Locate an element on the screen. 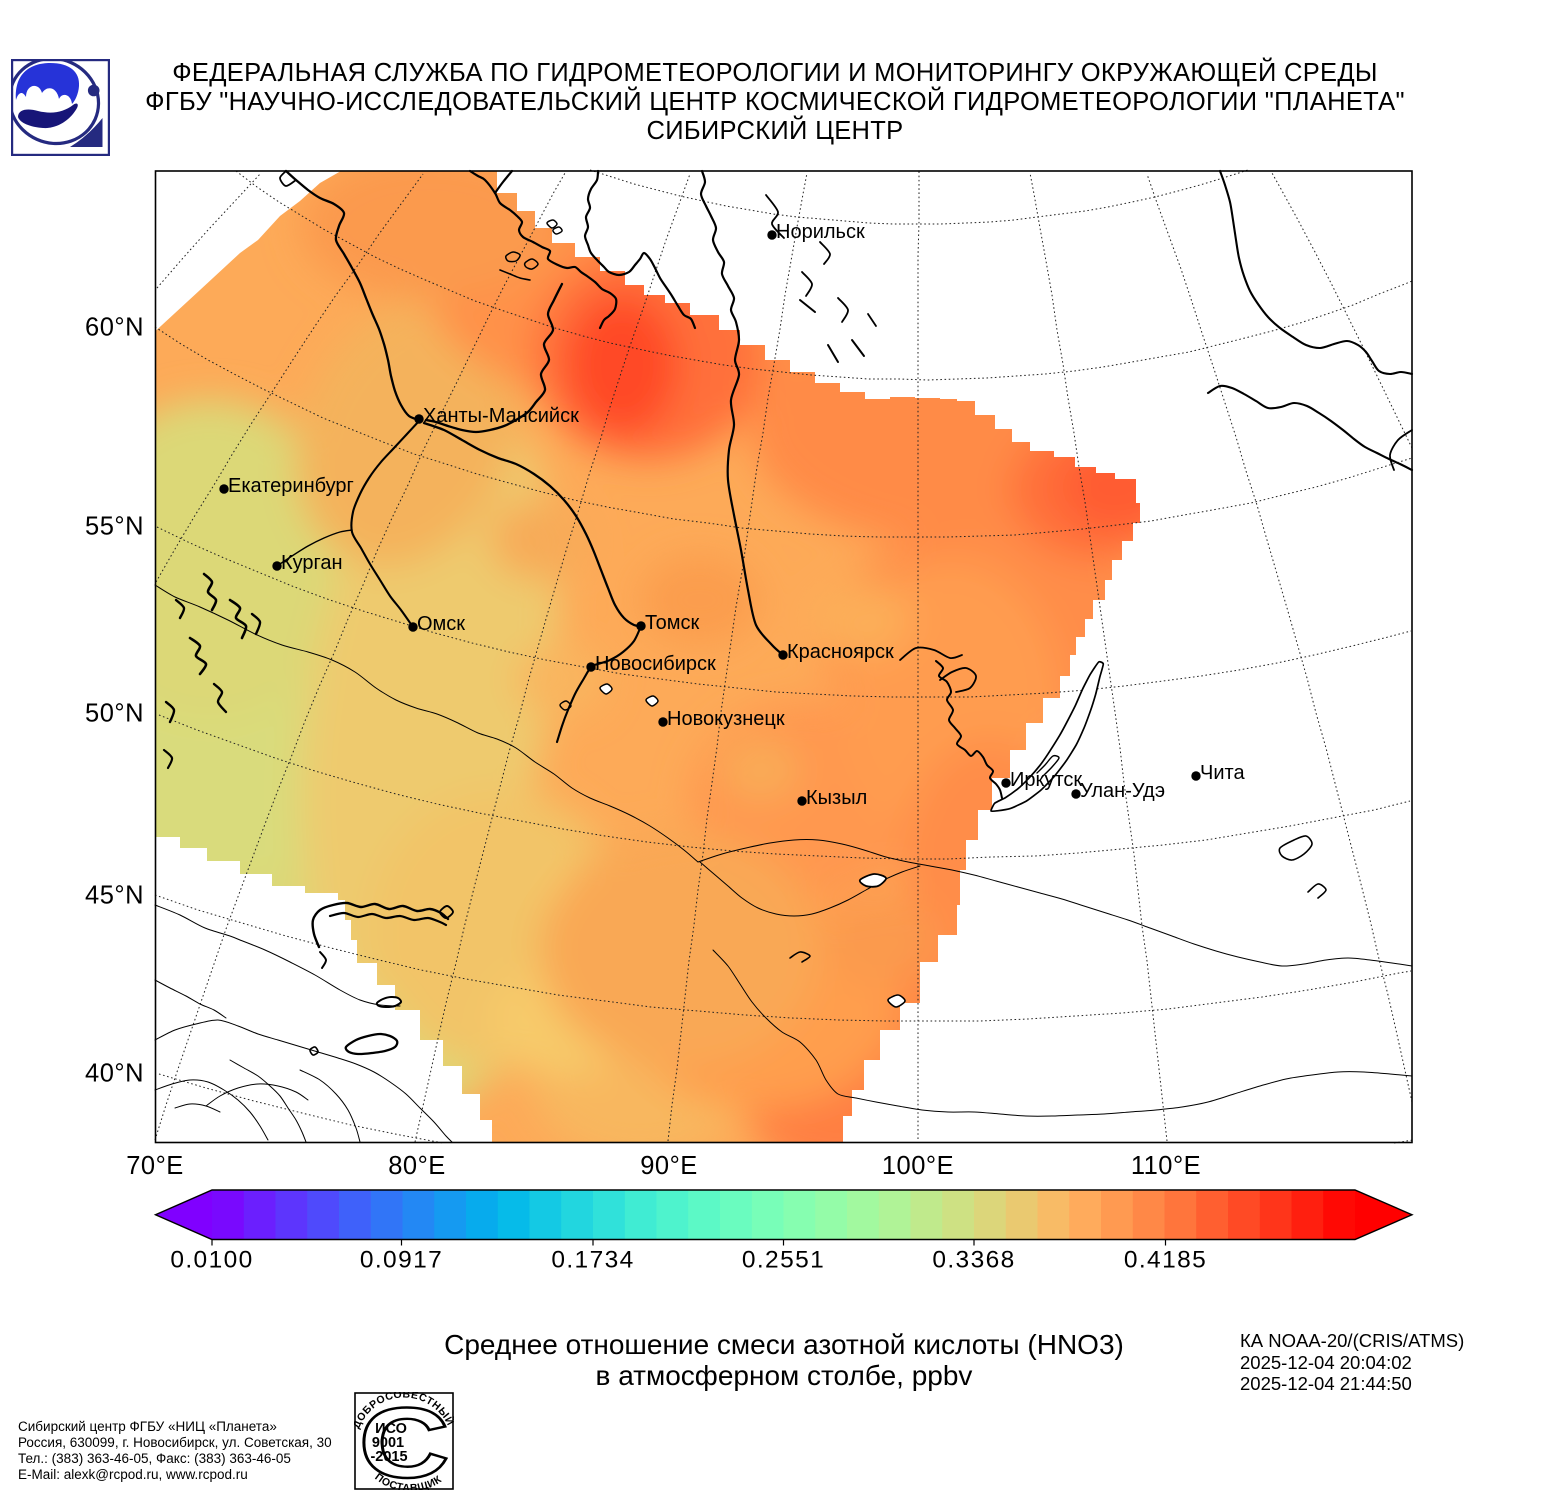  svg-text: Чита is located at coordinates (1222, 773).